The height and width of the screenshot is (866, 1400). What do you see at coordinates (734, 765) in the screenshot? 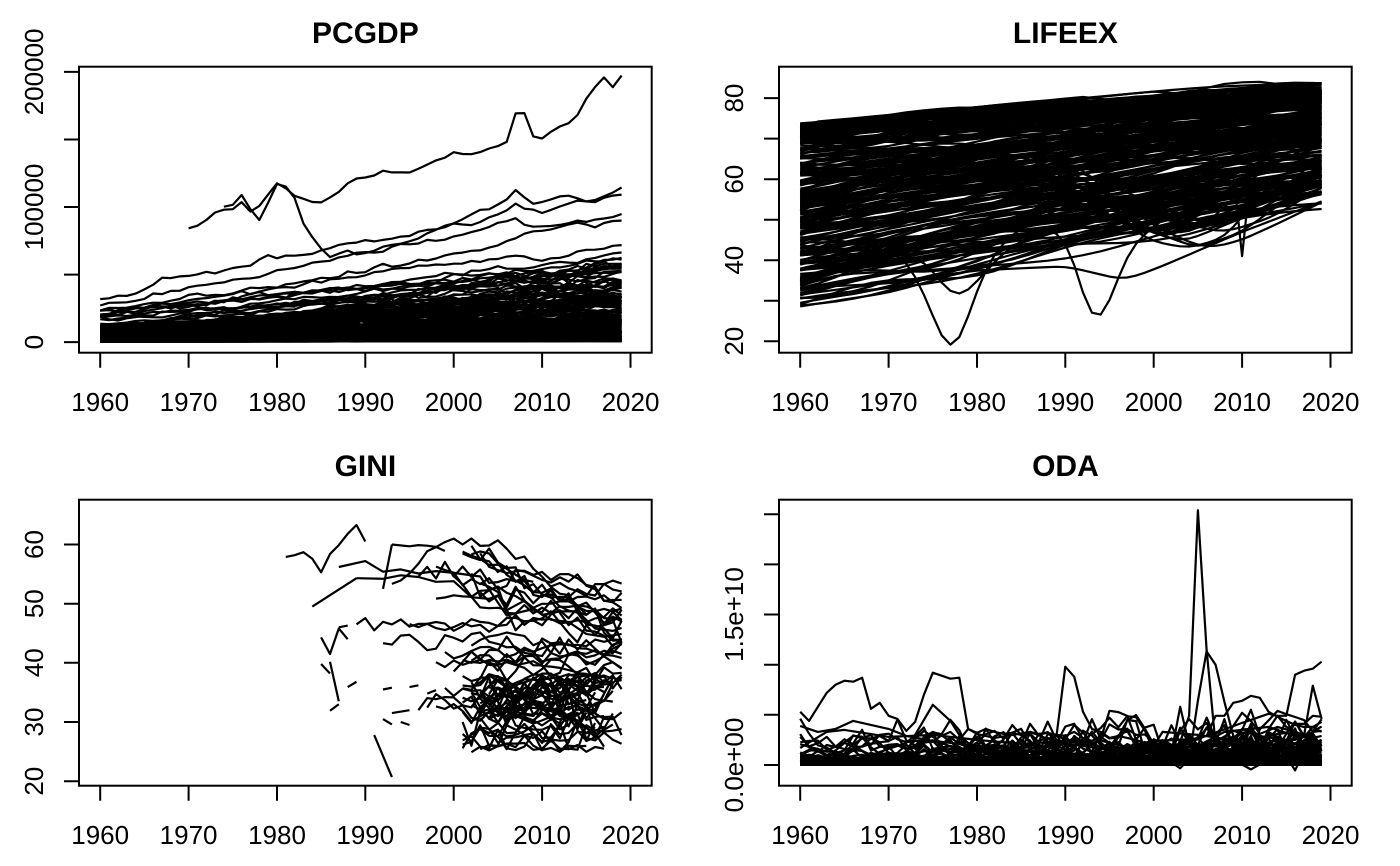
I see `svg-text: 0.0e+00` at bounding box center [734, 765].